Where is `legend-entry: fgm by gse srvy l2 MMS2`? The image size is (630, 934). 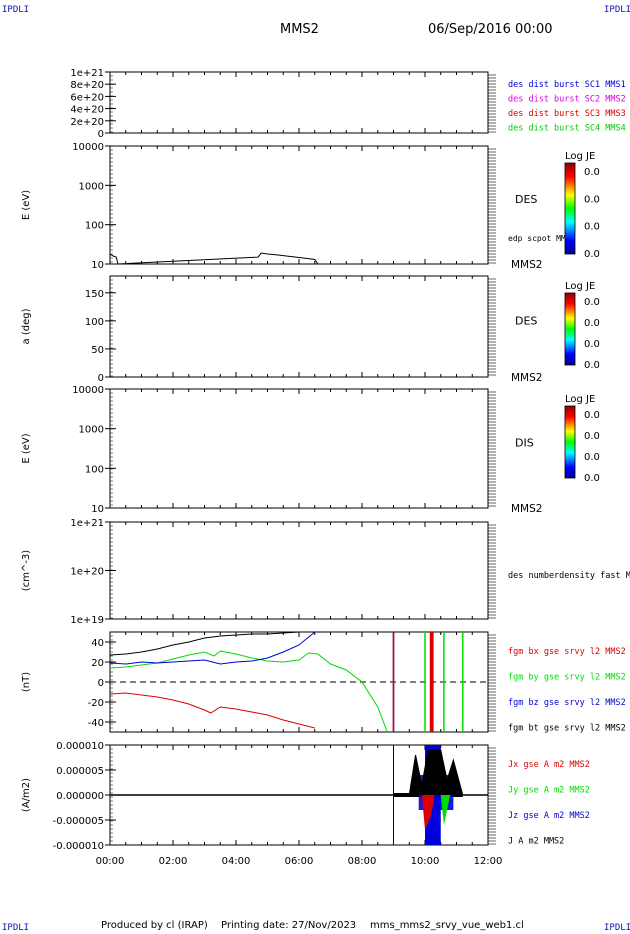
legend-entry: fgm by gse srvy l2 MMS2 is located at coordinates (567, 678).